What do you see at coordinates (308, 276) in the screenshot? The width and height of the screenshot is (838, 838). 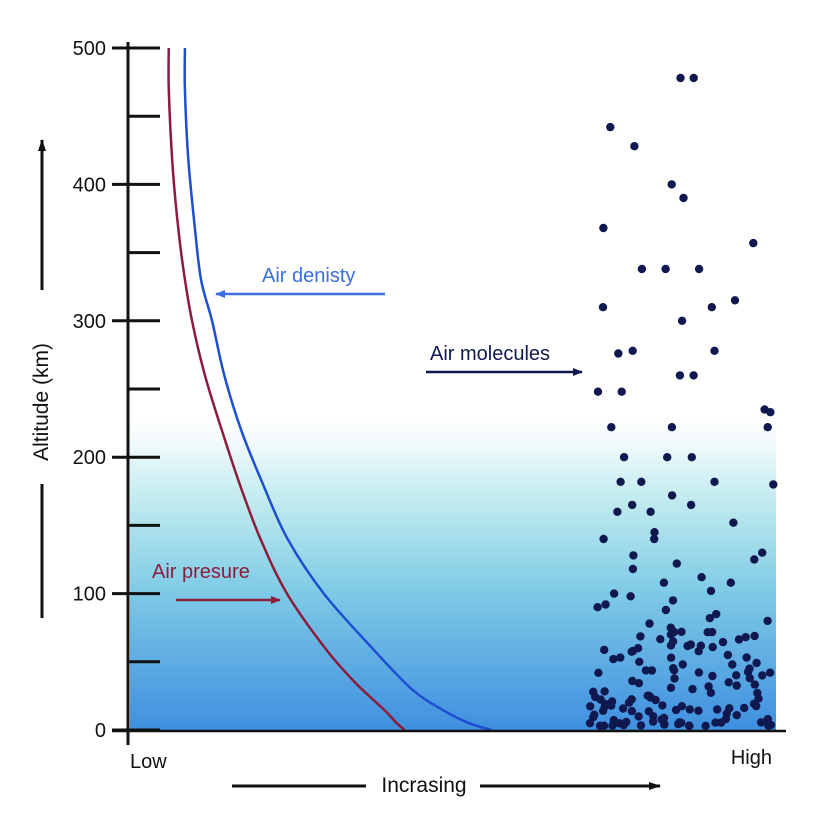 I see `air-density-label: Air denisty` at bounding box center [308, 276].